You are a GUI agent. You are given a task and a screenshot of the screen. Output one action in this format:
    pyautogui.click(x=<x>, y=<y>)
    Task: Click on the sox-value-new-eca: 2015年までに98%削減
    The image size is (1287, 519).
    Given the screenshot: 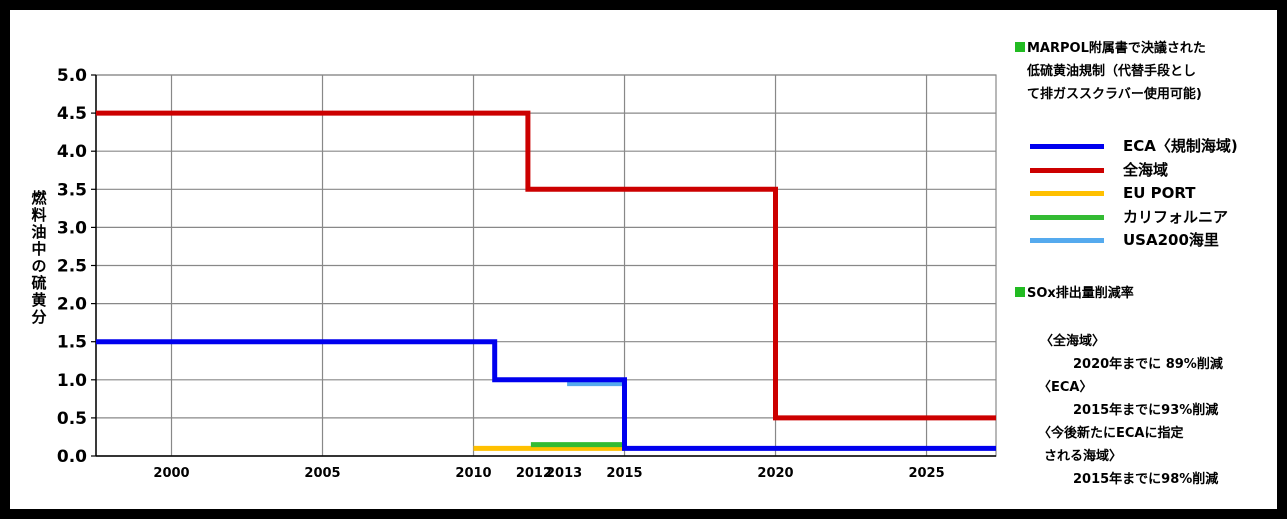 What is the action you would take?
    pyautogui.click(x=1146, y=479)
    